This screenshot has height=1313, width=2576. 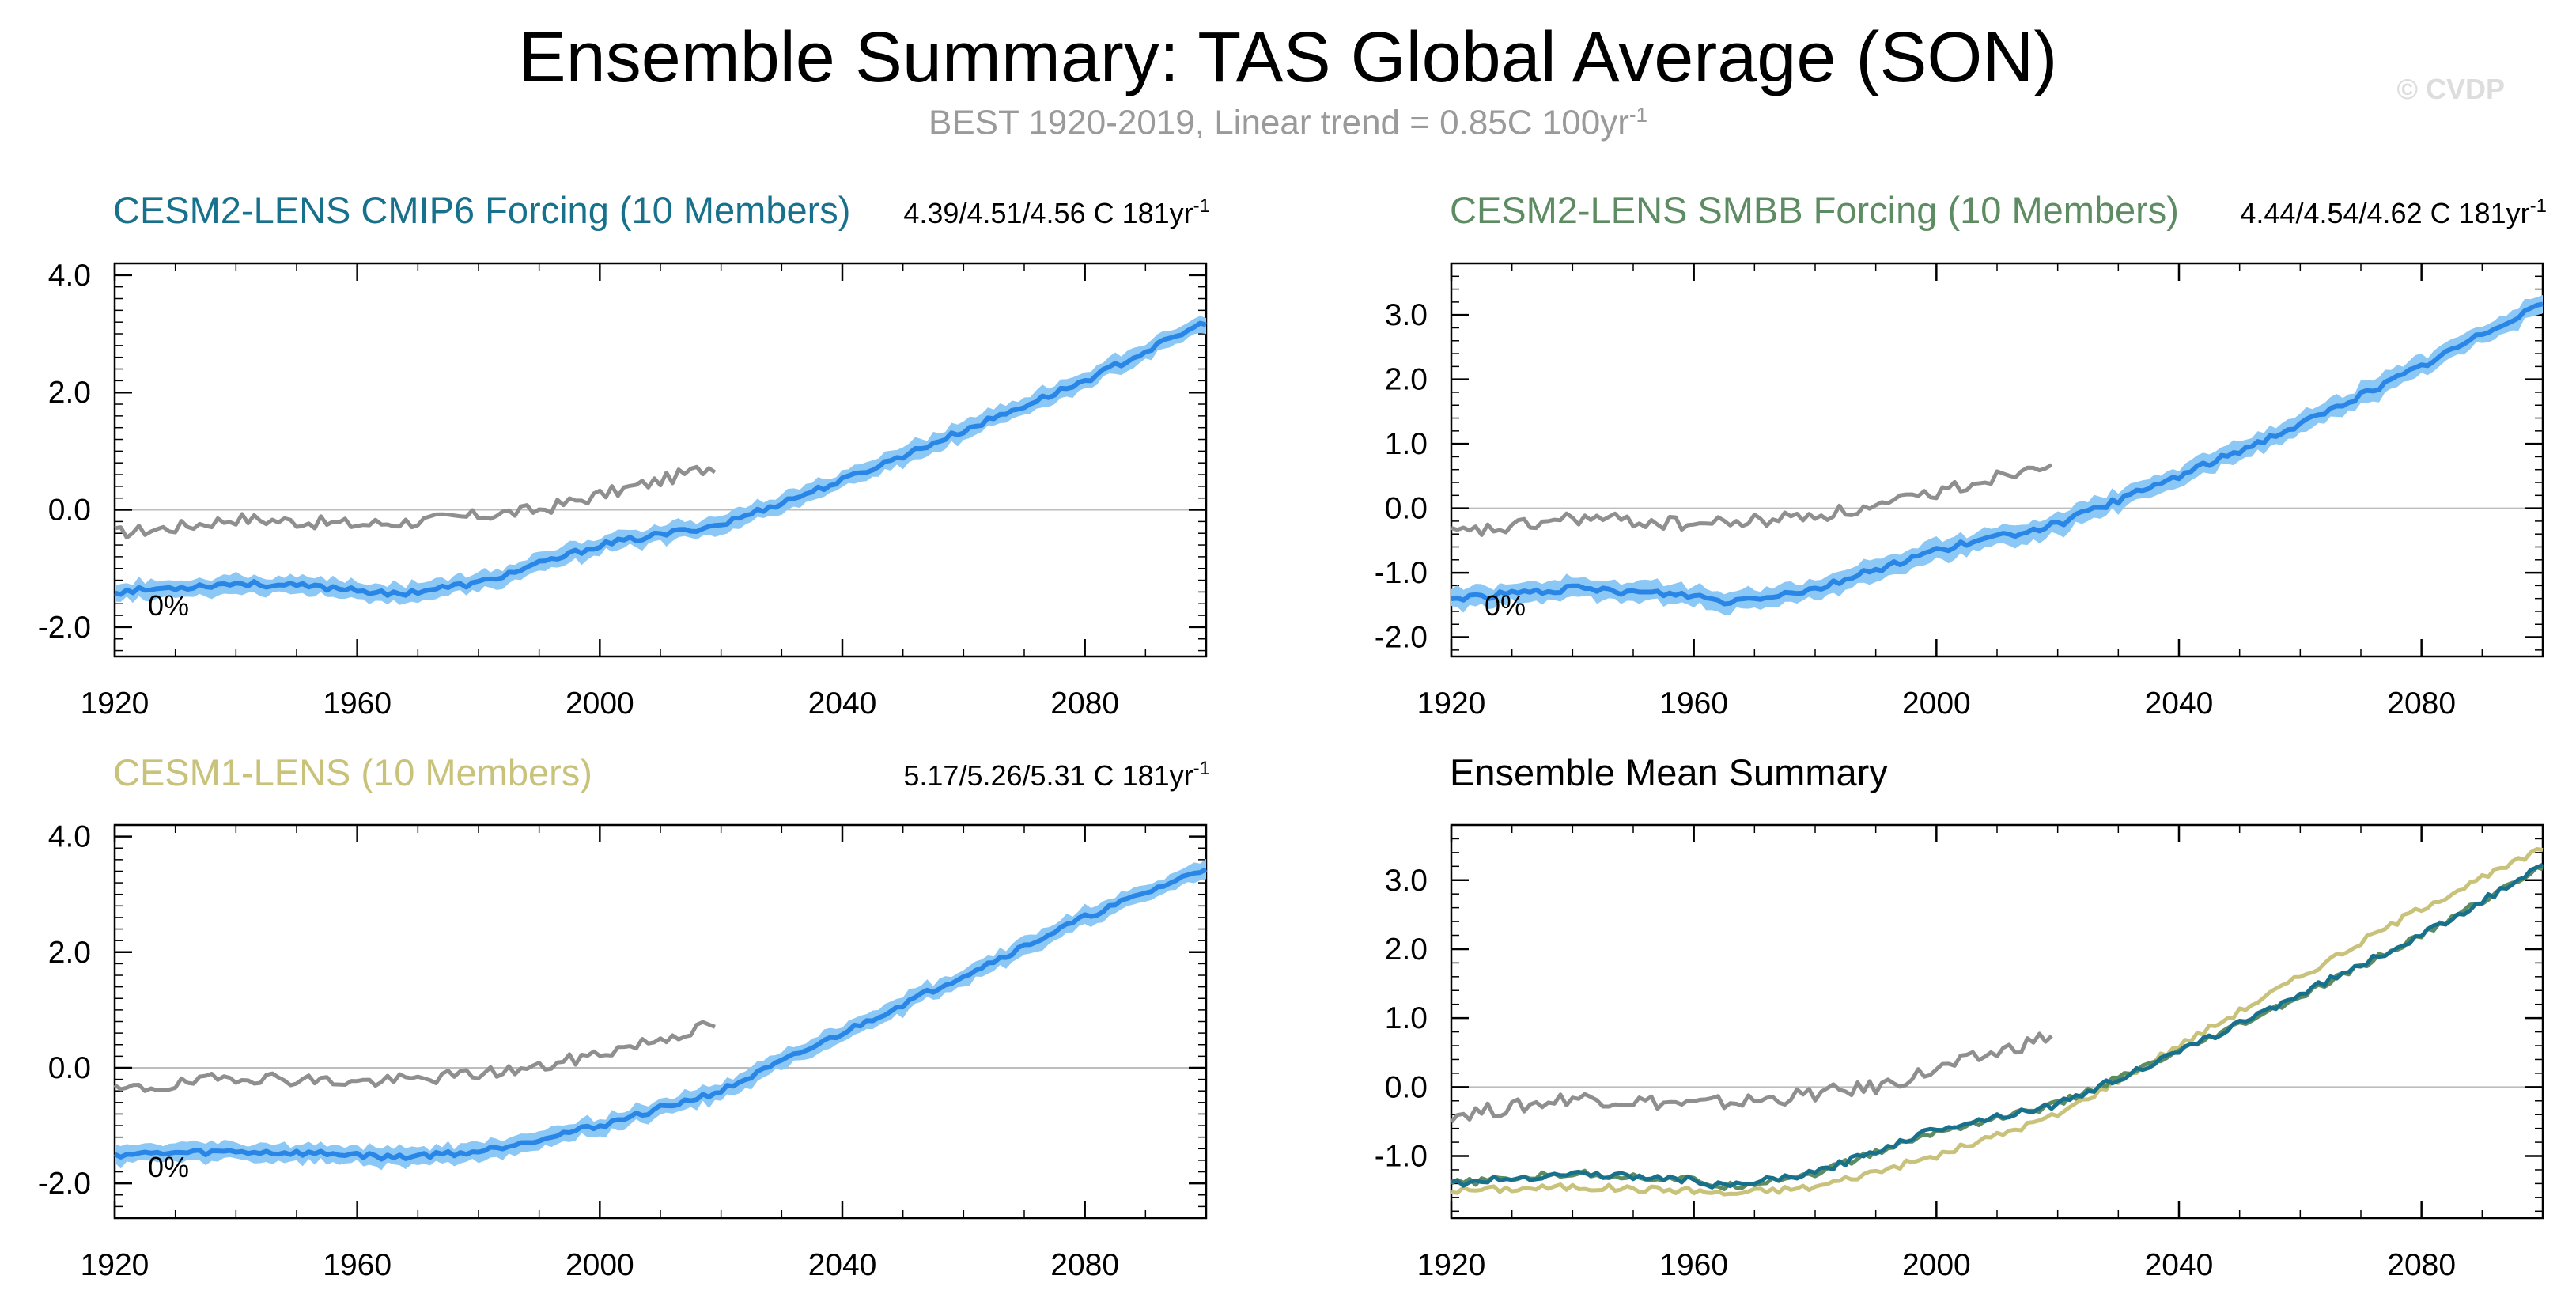 What do you see at coordinates (481, 210) in the screenshot?
I see `panel-title: CESM2-LENS CMIP6 Forcing (10 Members)` at bounding box center [481, 210].